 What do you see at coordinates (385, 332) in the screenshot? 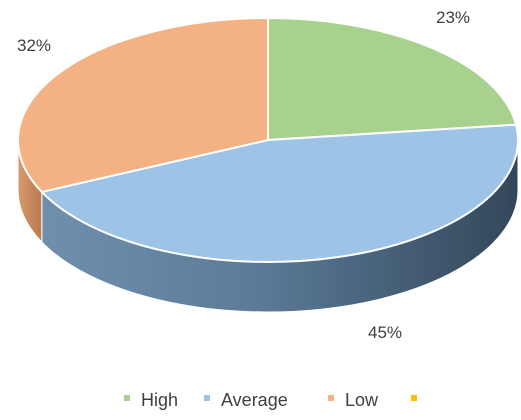
I see `data-label-average: 45%` at bounding box center [385, 332].